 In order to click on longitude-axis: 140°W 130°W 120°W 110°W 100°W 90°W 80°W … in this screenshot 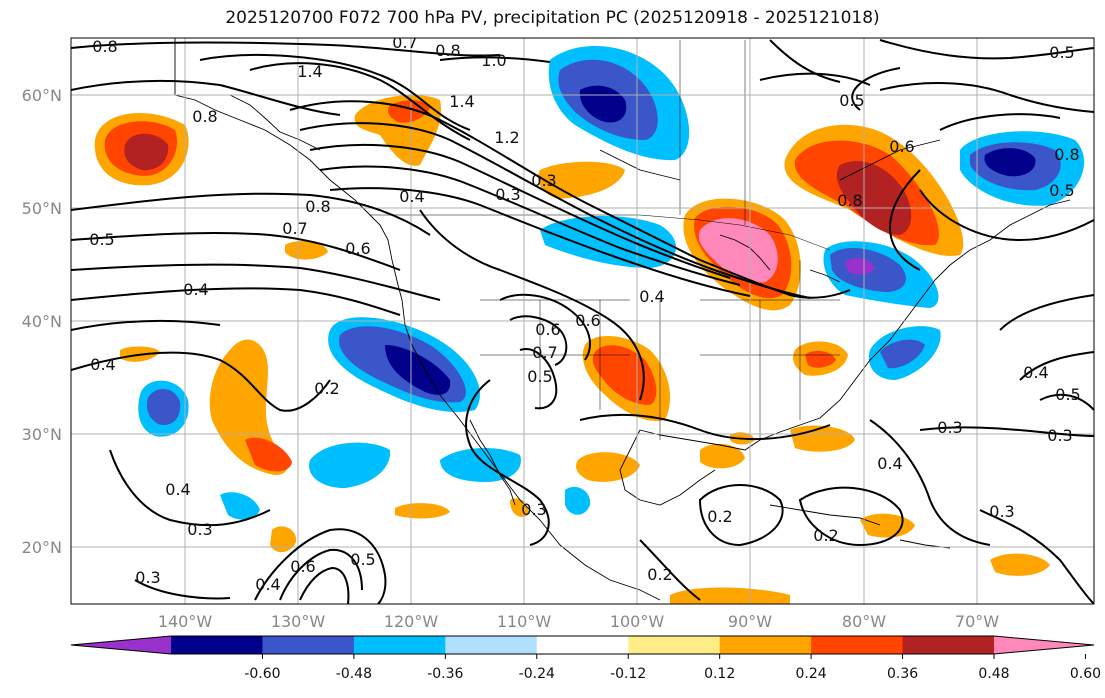, I will do `click(578, 621)`.